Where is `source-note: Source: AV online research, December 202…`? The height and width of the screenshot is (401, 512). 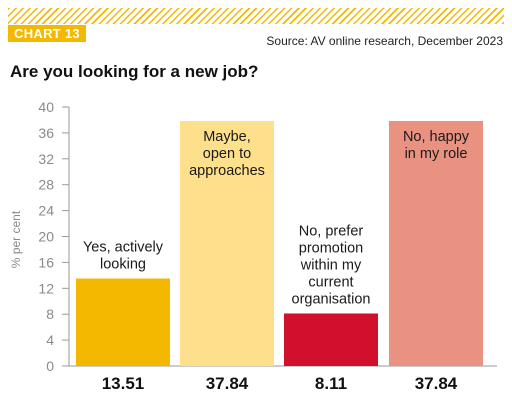
source-note: Source: AV online research, December 202… is located at coordinates (384, 41).